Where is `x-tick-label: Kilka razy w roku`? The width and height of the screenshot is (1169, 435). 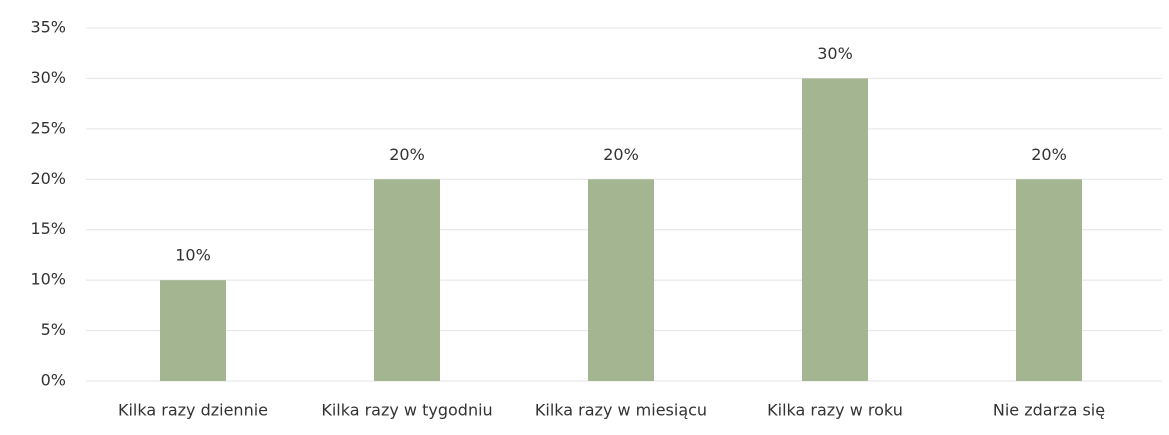
x-tick-label: Kilka razy w roku is located at coordinates (835, 410).